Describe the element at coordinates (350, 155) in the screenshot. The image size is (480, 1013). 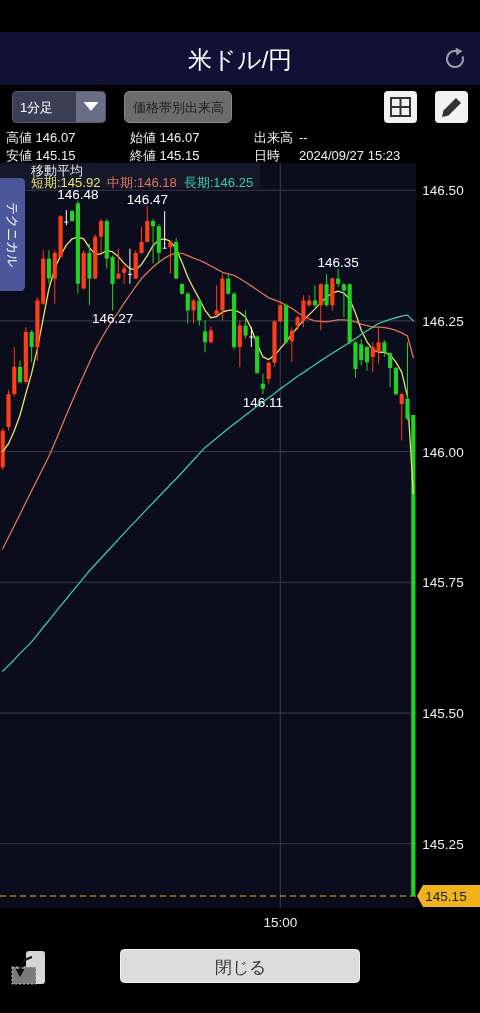
I see `text: 2024/09/27 15:23` at that location.